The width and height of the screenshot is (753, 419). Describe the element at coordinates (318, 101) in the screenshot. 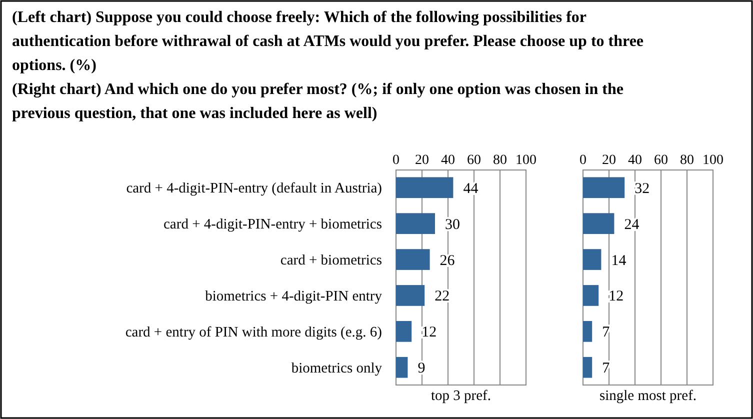

I see `text: (Right chart) And which one do you prefer most? (%; if only one option was chosen in the previous question, that one was included here as well)` at that location.